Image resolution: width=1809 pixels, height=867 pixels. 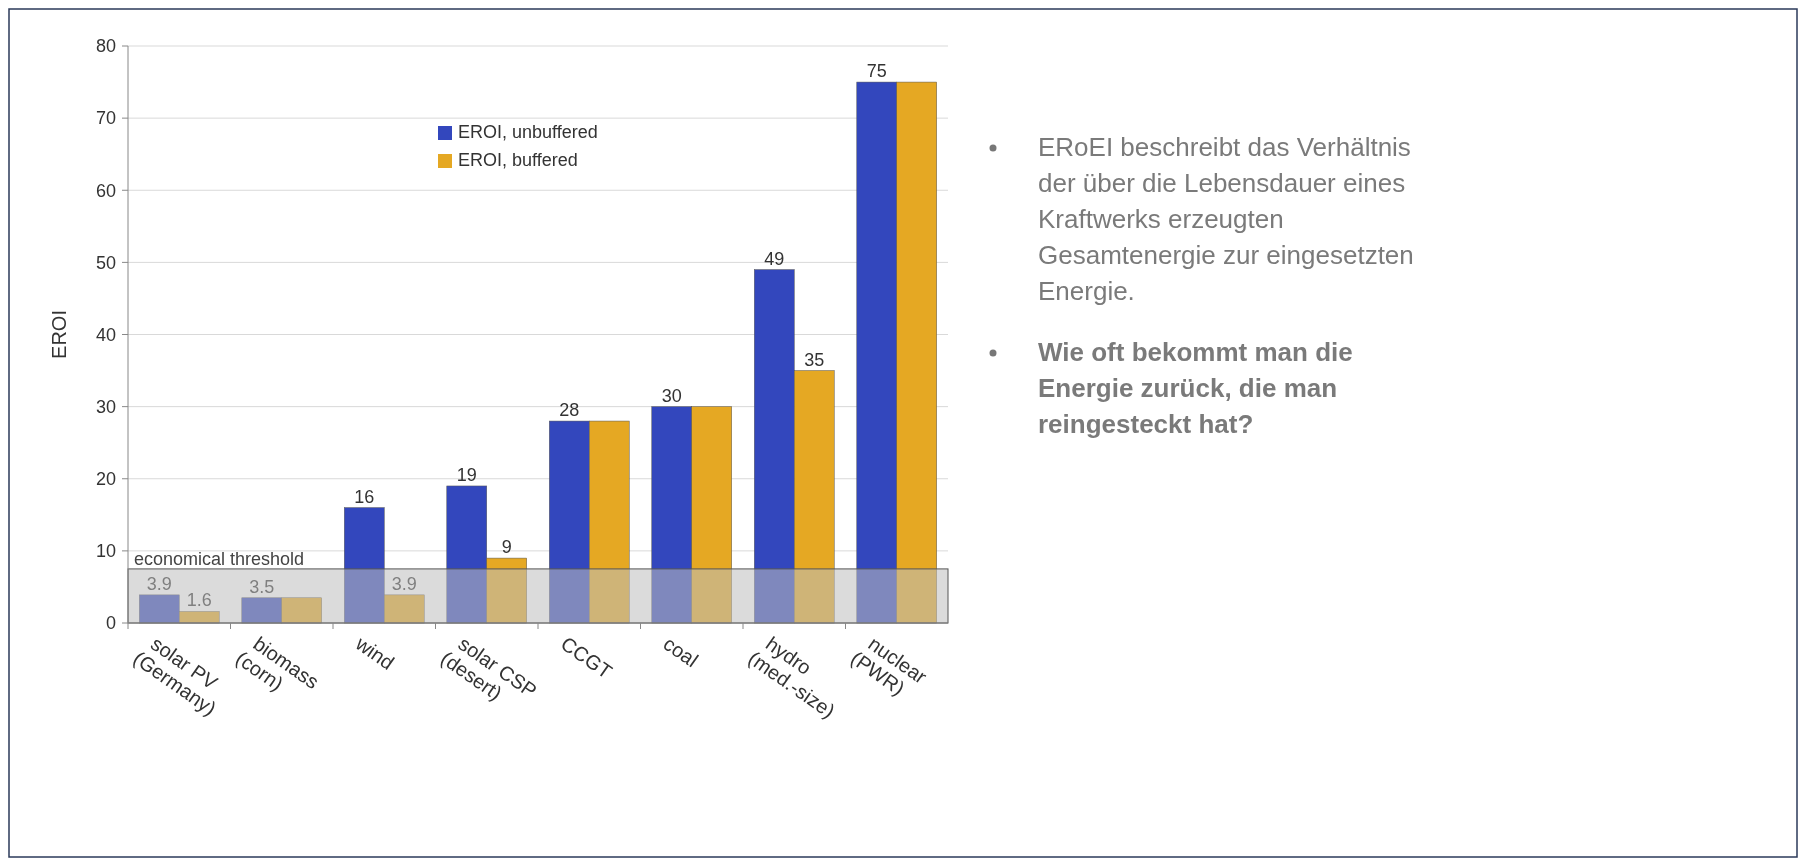 What do you see at coordinates (1195, 388) in the screenshot?
I see `text: Wie oft bekommt man die Energie zurück, die man reingesteckt hat?` at bounding box center [1195, 388].